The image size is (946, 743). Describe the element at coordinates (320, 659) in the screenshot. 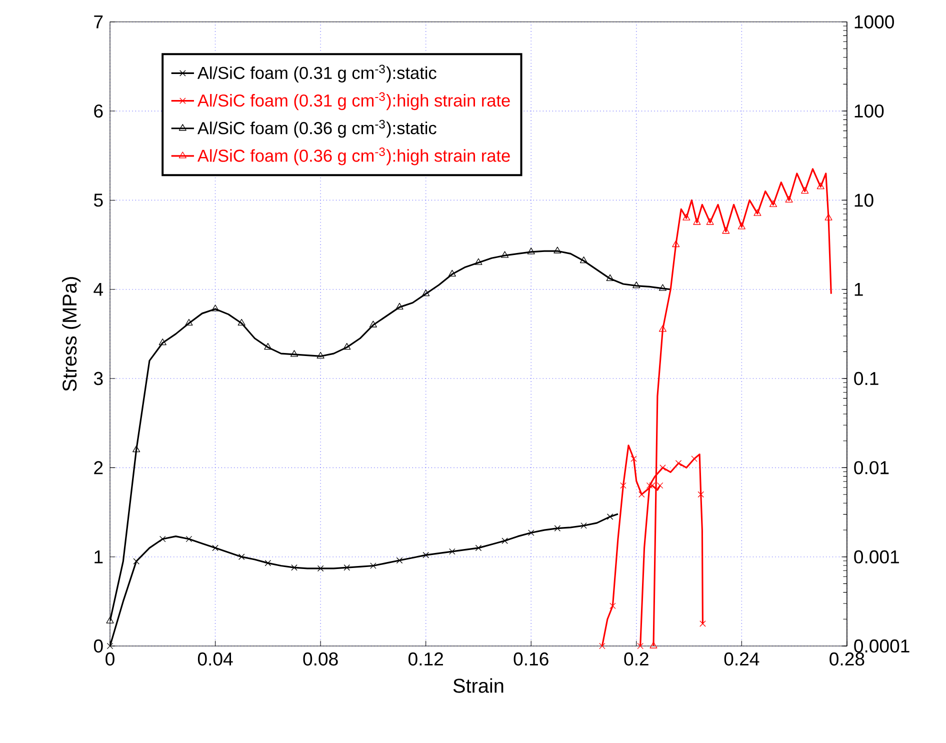

I see `x-tick-label: 0.08` at that location.